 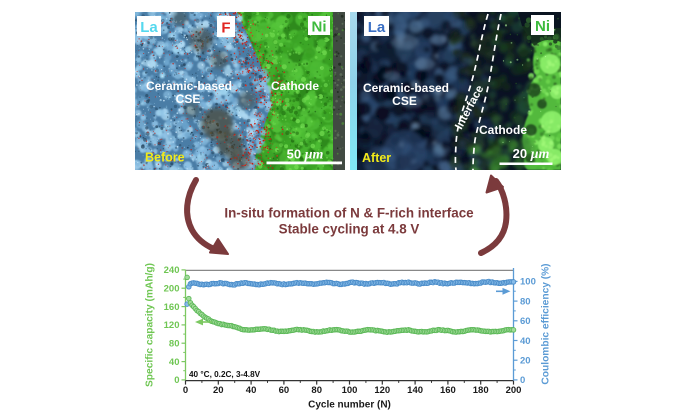 What do you see at coordinates (546, 323) in the screenshot?
I see `svg-text: Coulombic efficiency (%)` at bounding box center [546, 323].